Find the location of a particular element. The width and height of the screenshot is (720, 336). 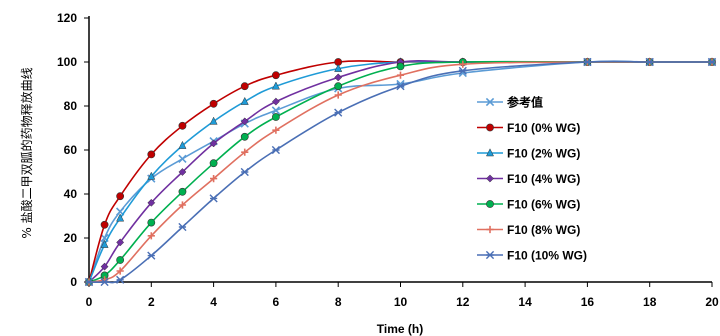

legend-label: F10 (10% WG) is located at coordinates (547, 256).